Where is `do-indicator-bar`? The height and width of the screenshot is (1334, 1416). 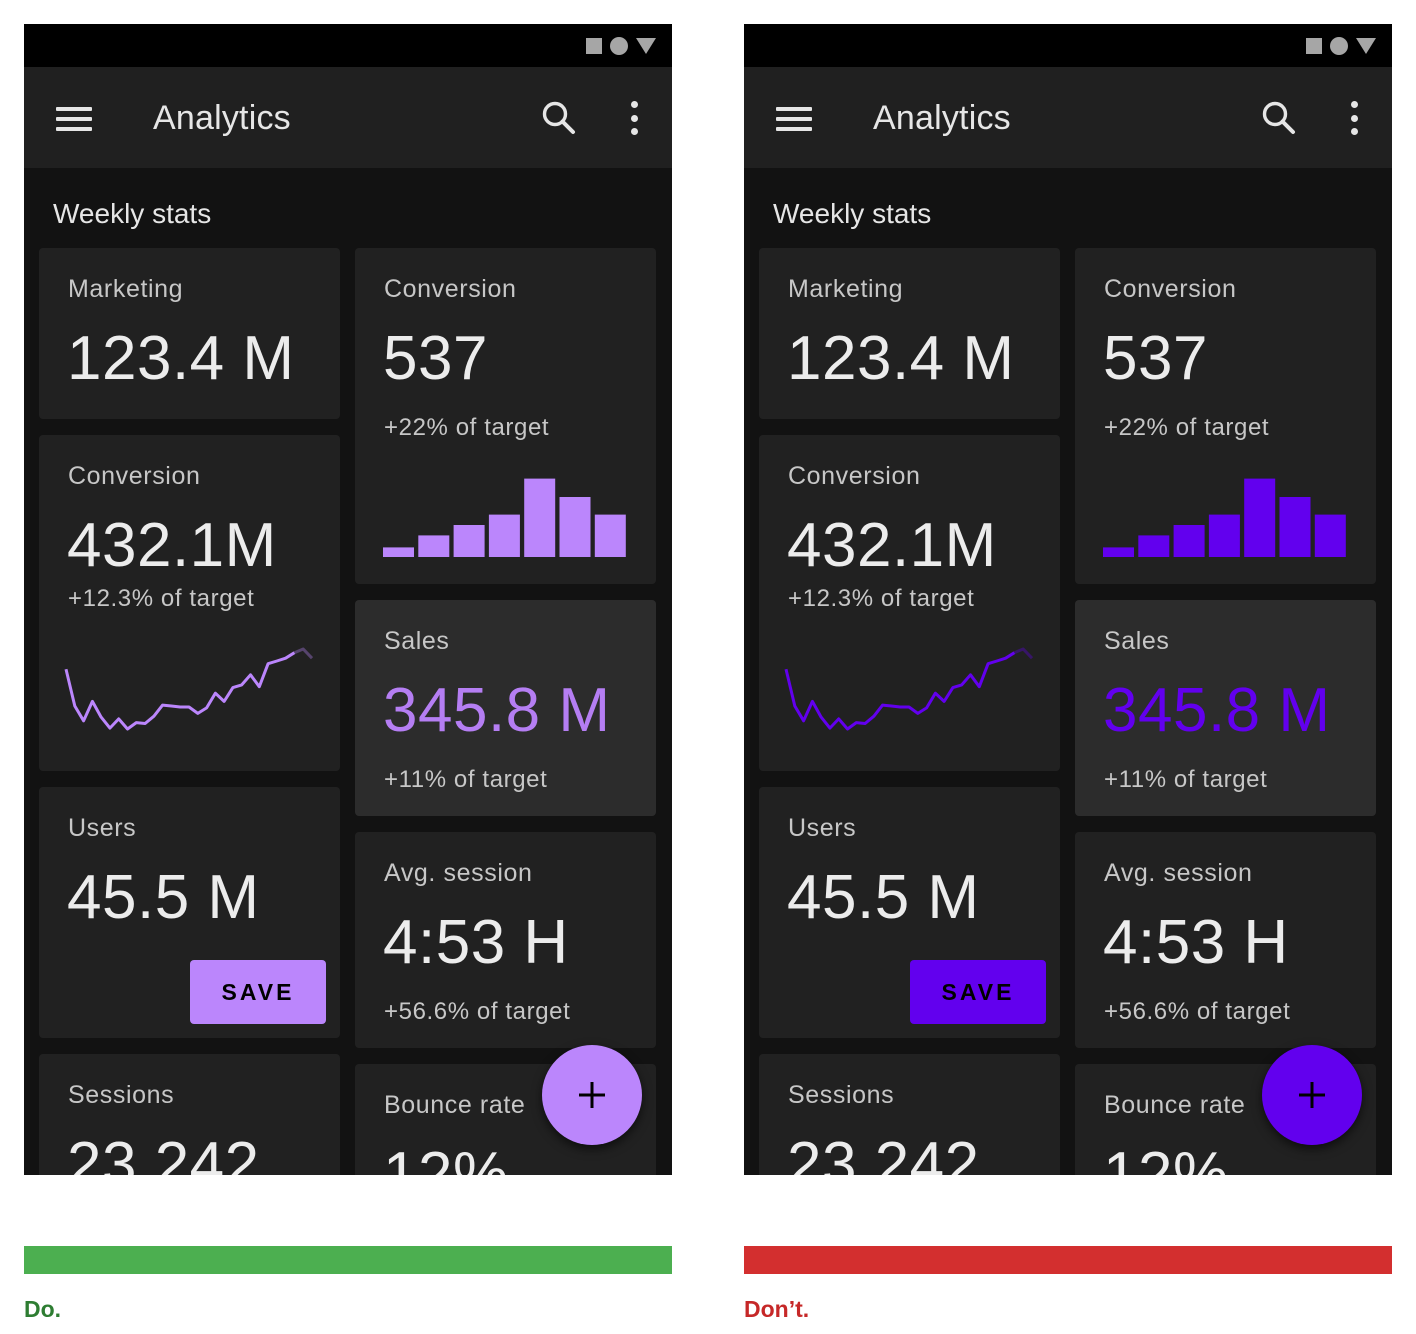
do-indicator-bar is located at coordinates (348, 1260).